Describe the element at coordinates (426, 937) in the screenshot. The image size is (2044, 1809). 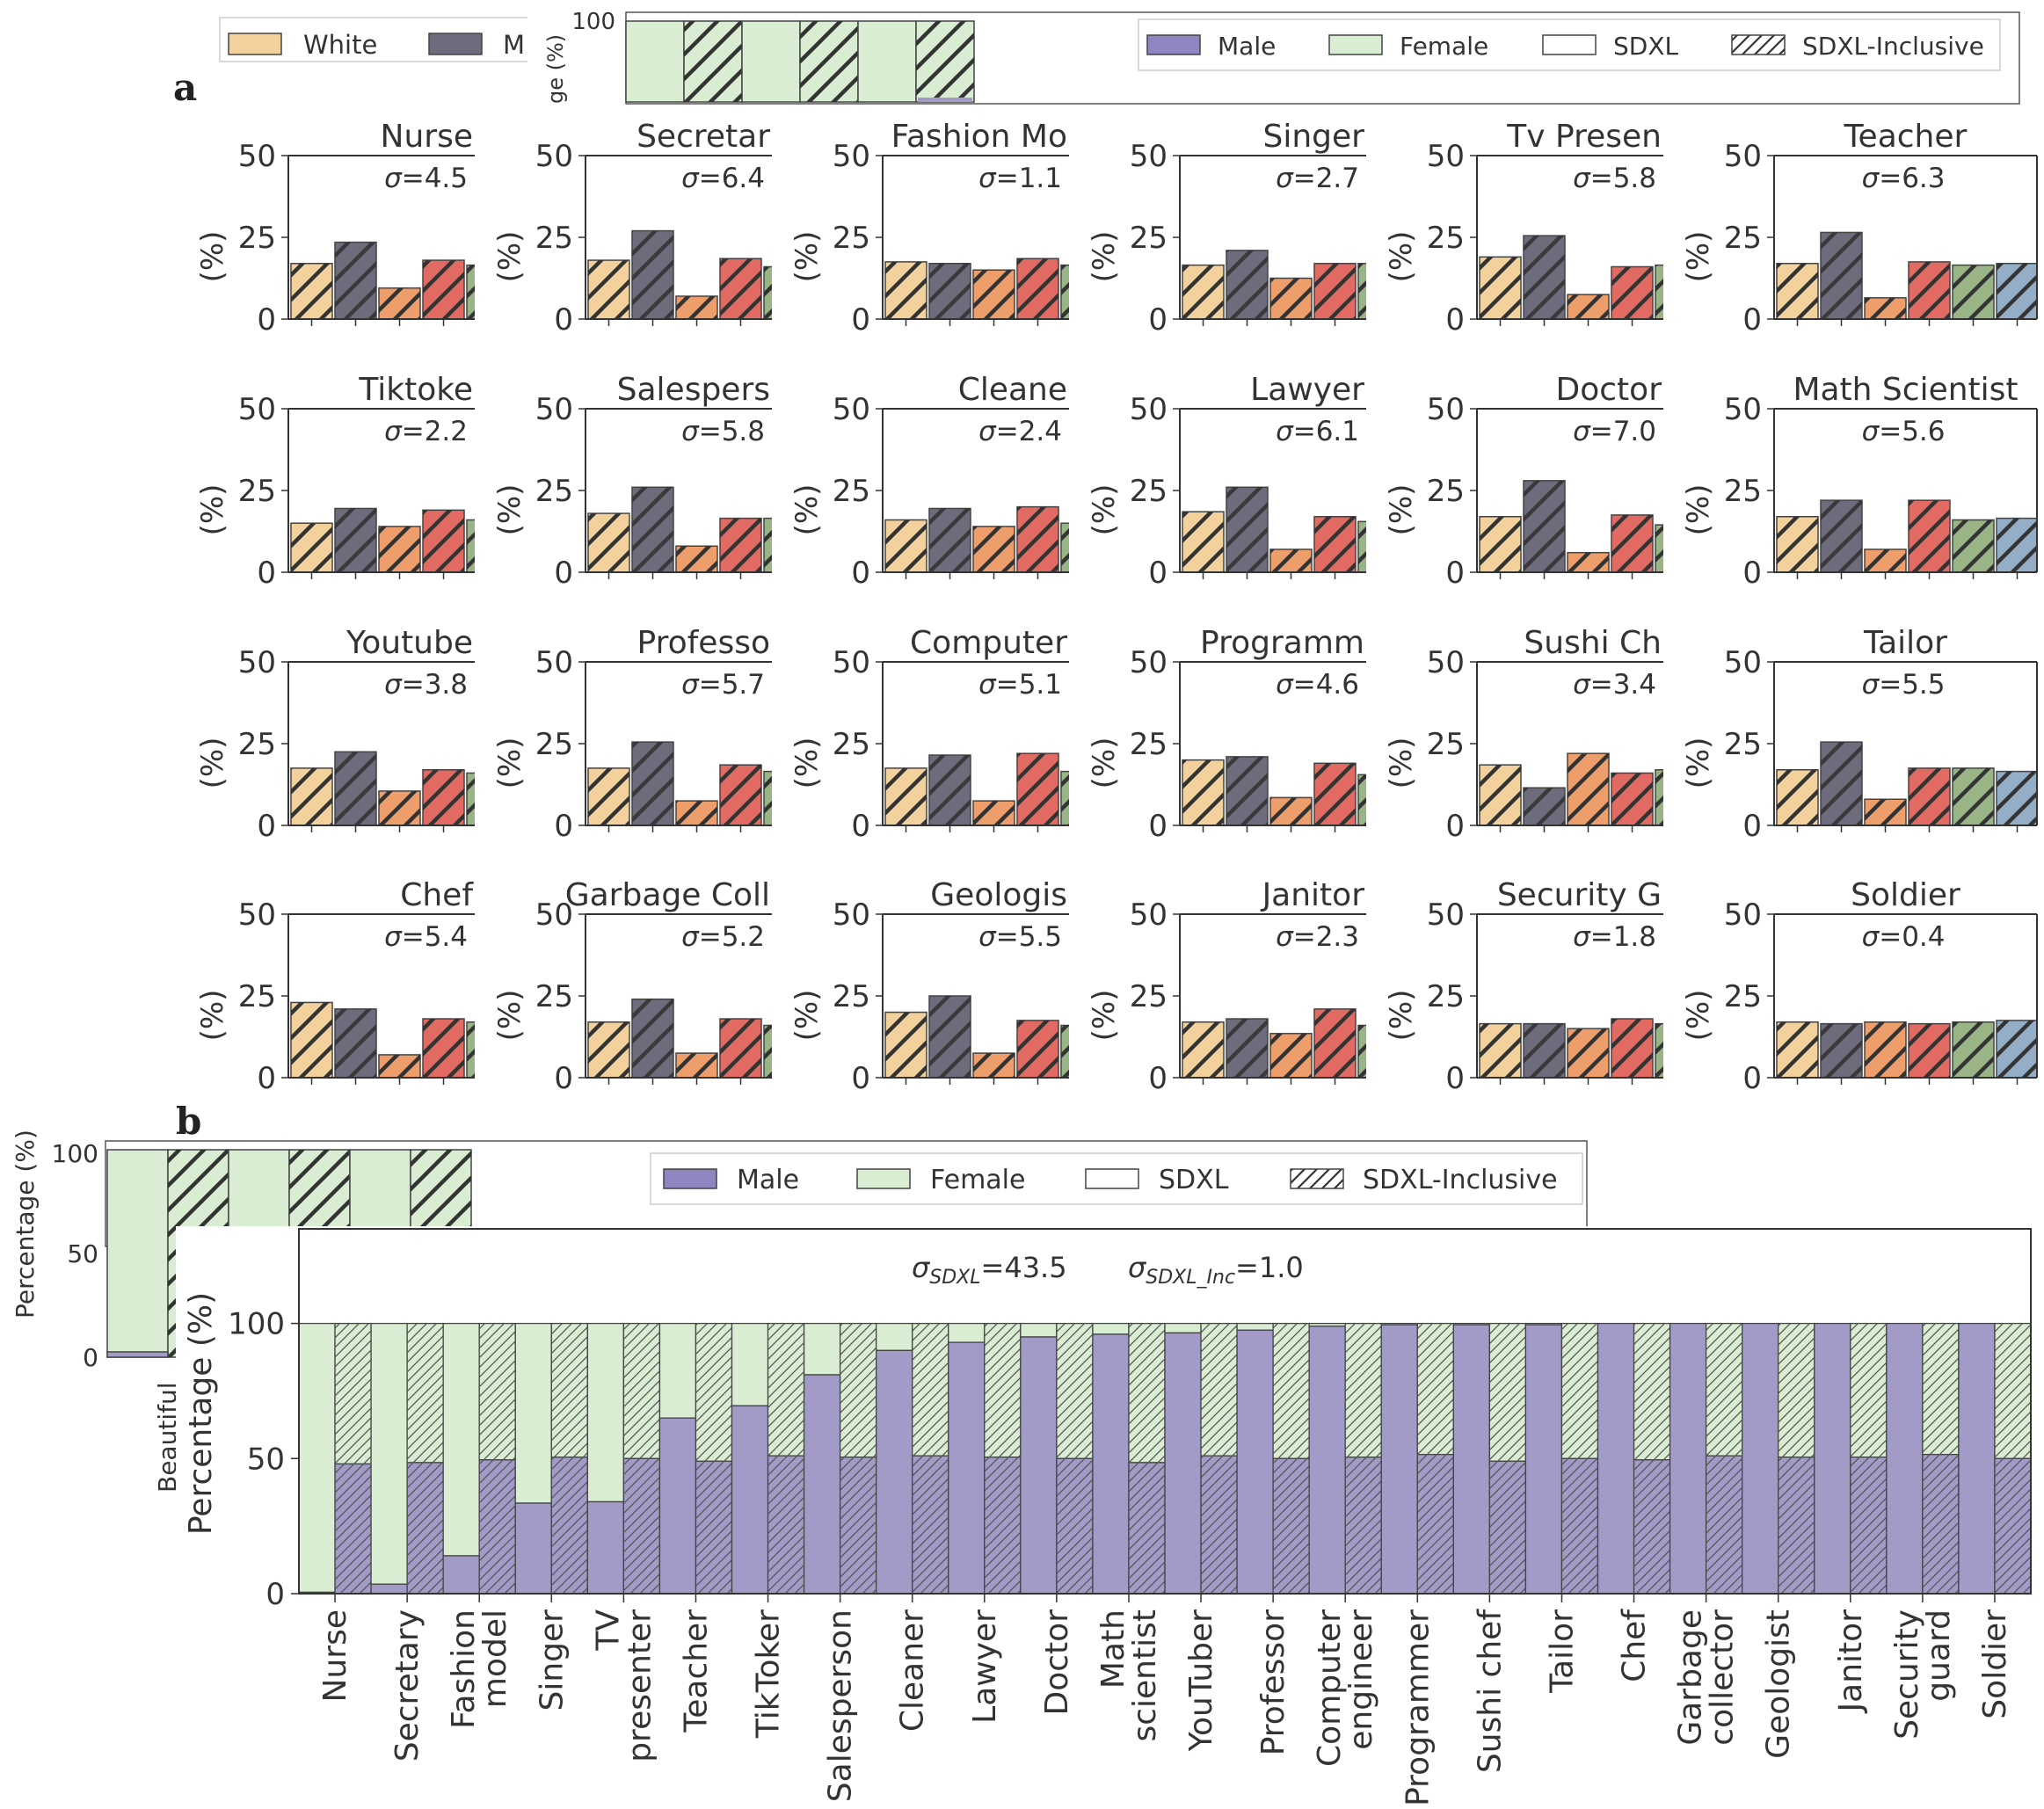
I see `subplot-sigma: σ=5.4` at that location.